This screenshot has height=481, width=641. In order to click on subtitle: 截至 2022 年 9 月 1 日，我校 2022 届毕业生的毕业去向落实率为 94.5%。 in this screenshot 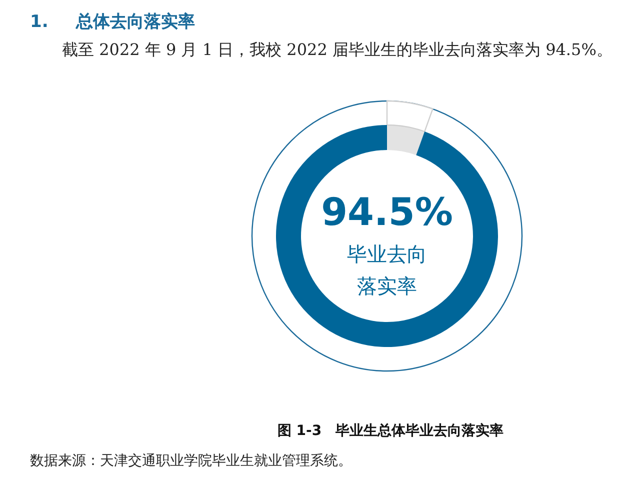, I will do `click(337, 50)`.